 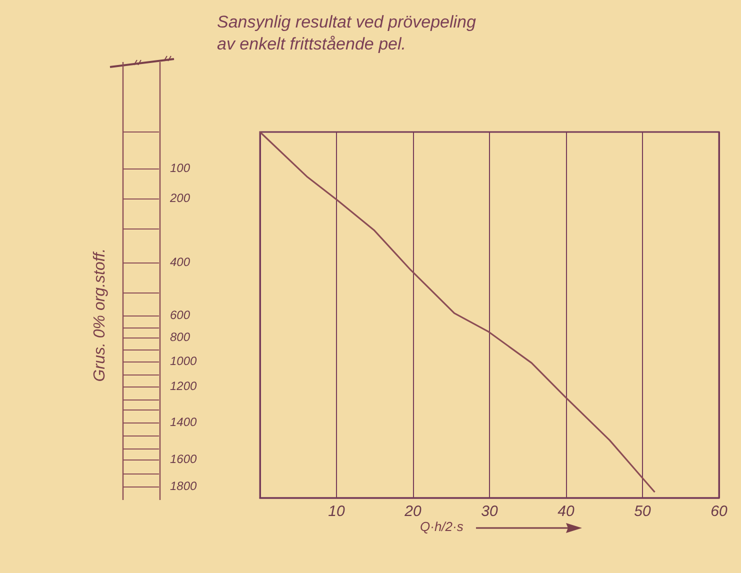 I want to click on text: Grus. 0% org.stoff., so click(x=100, y=315).